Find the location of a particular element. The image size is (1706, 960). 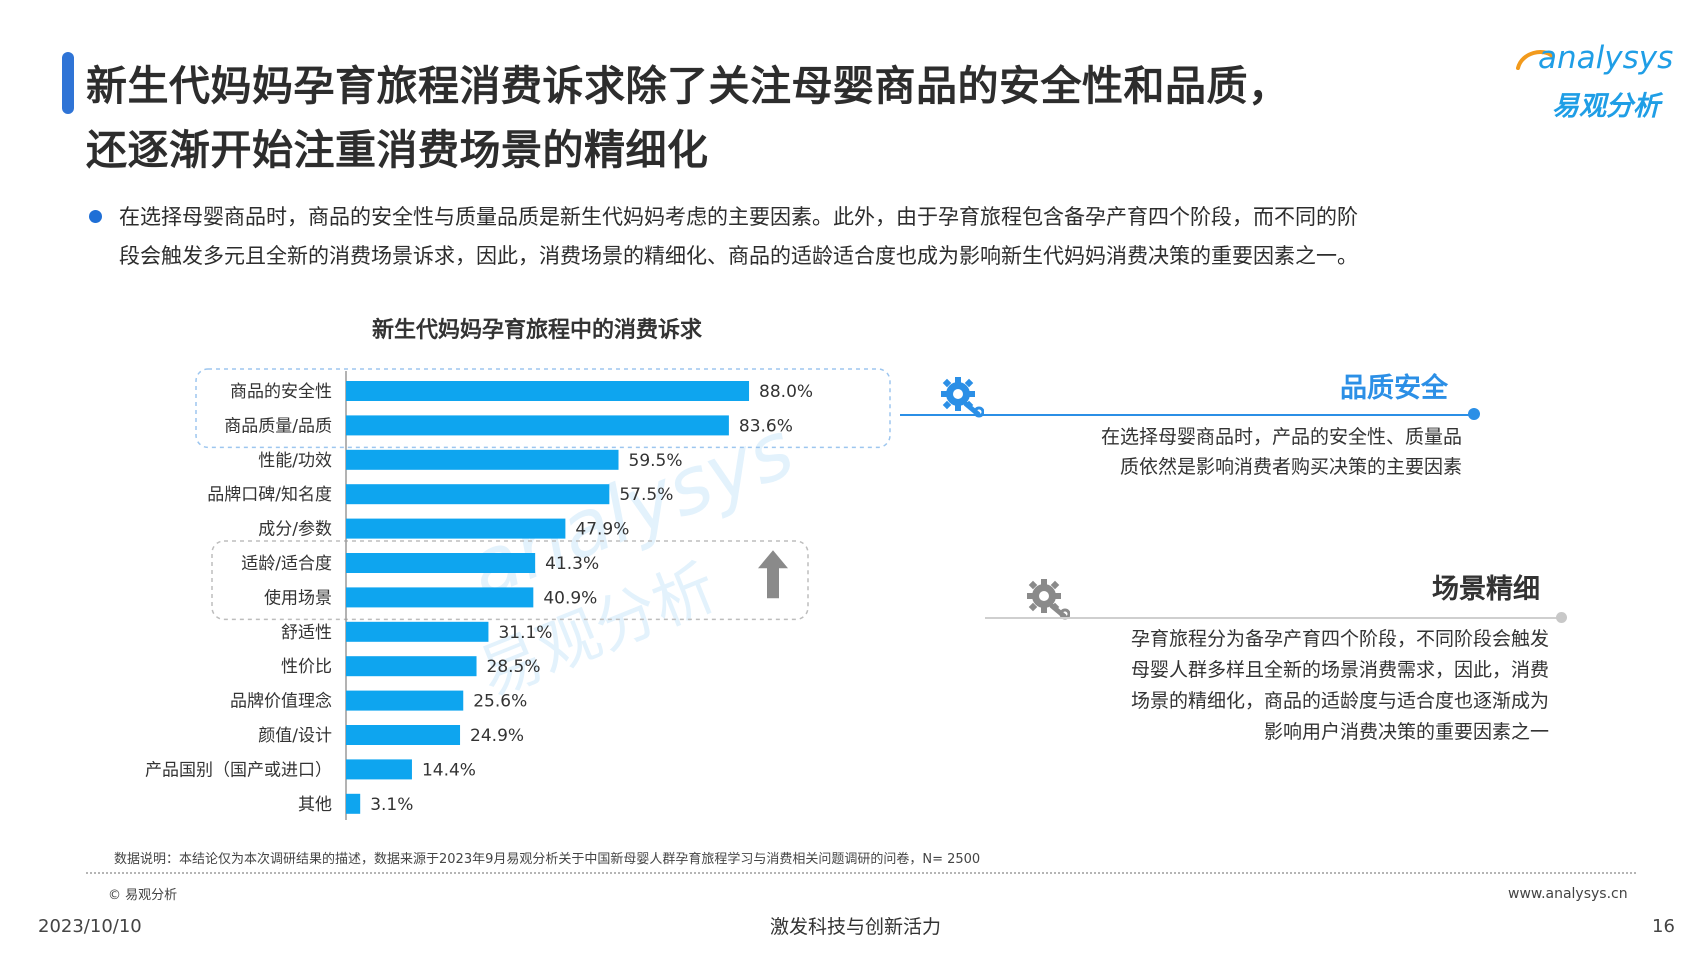

category-label: 成分/参数 is located at coordinates (295, 530).